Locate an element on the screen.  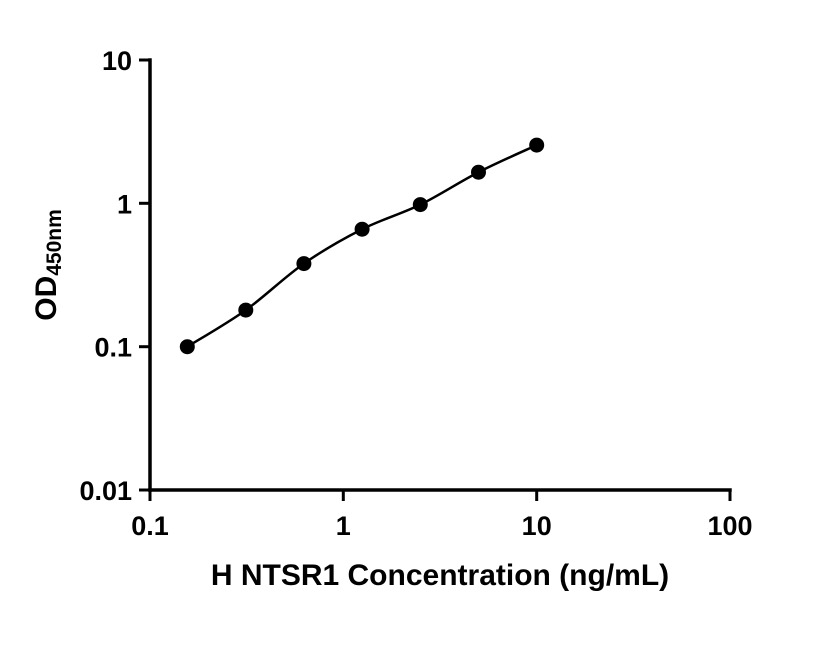
x-tick-label: 0.1 is located at coordinates (150, 526).